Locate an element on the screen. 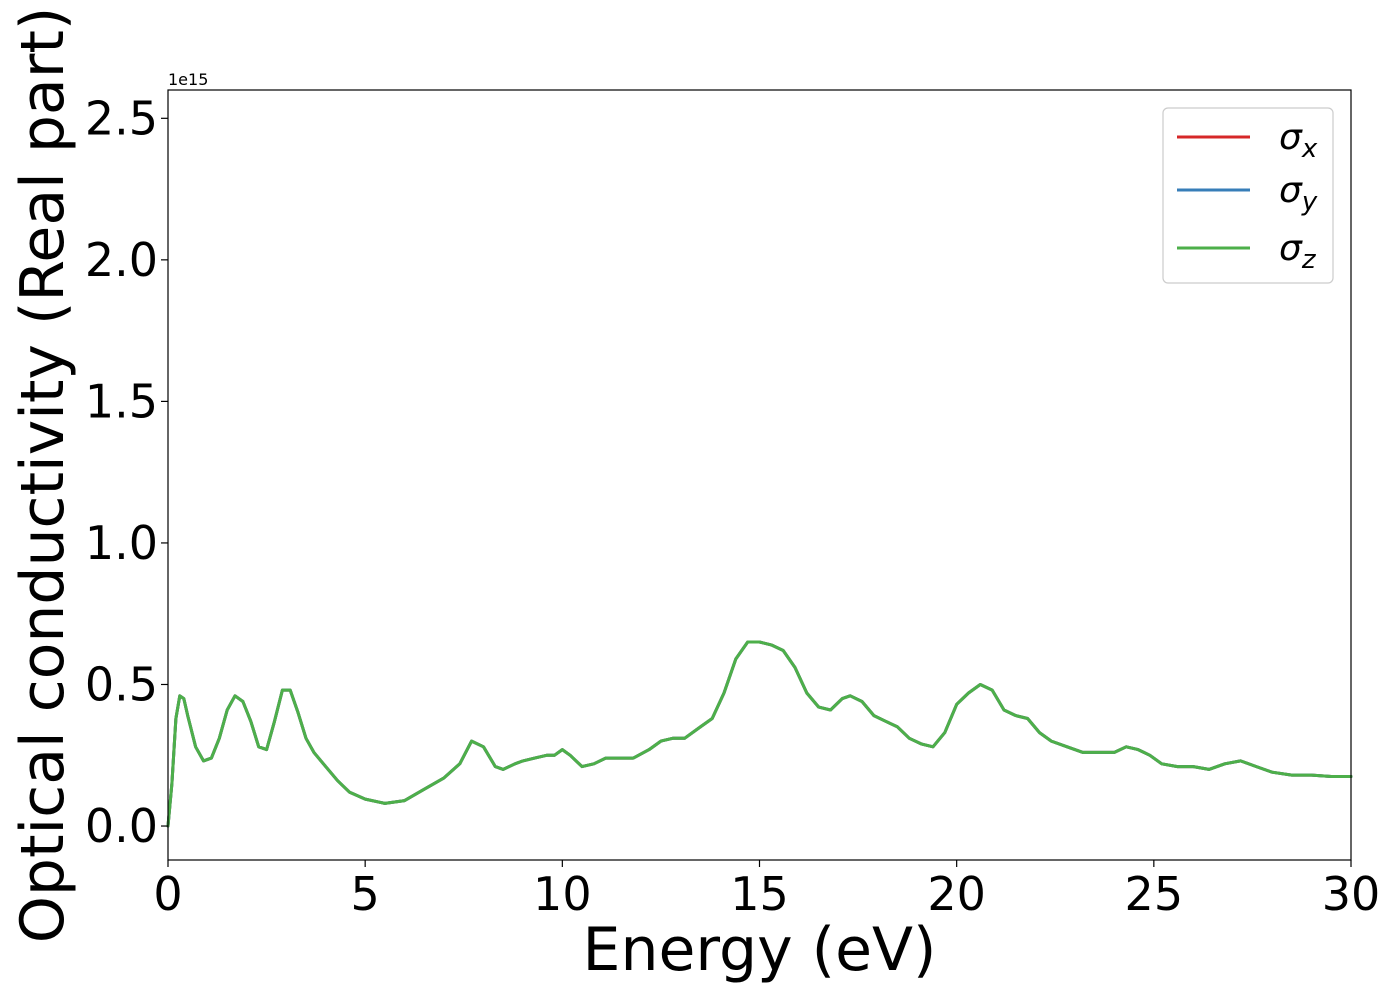 The height and width of the screenshot is (1000, 1400). legend-label-z: σz is located at coordinates (1298, 251).